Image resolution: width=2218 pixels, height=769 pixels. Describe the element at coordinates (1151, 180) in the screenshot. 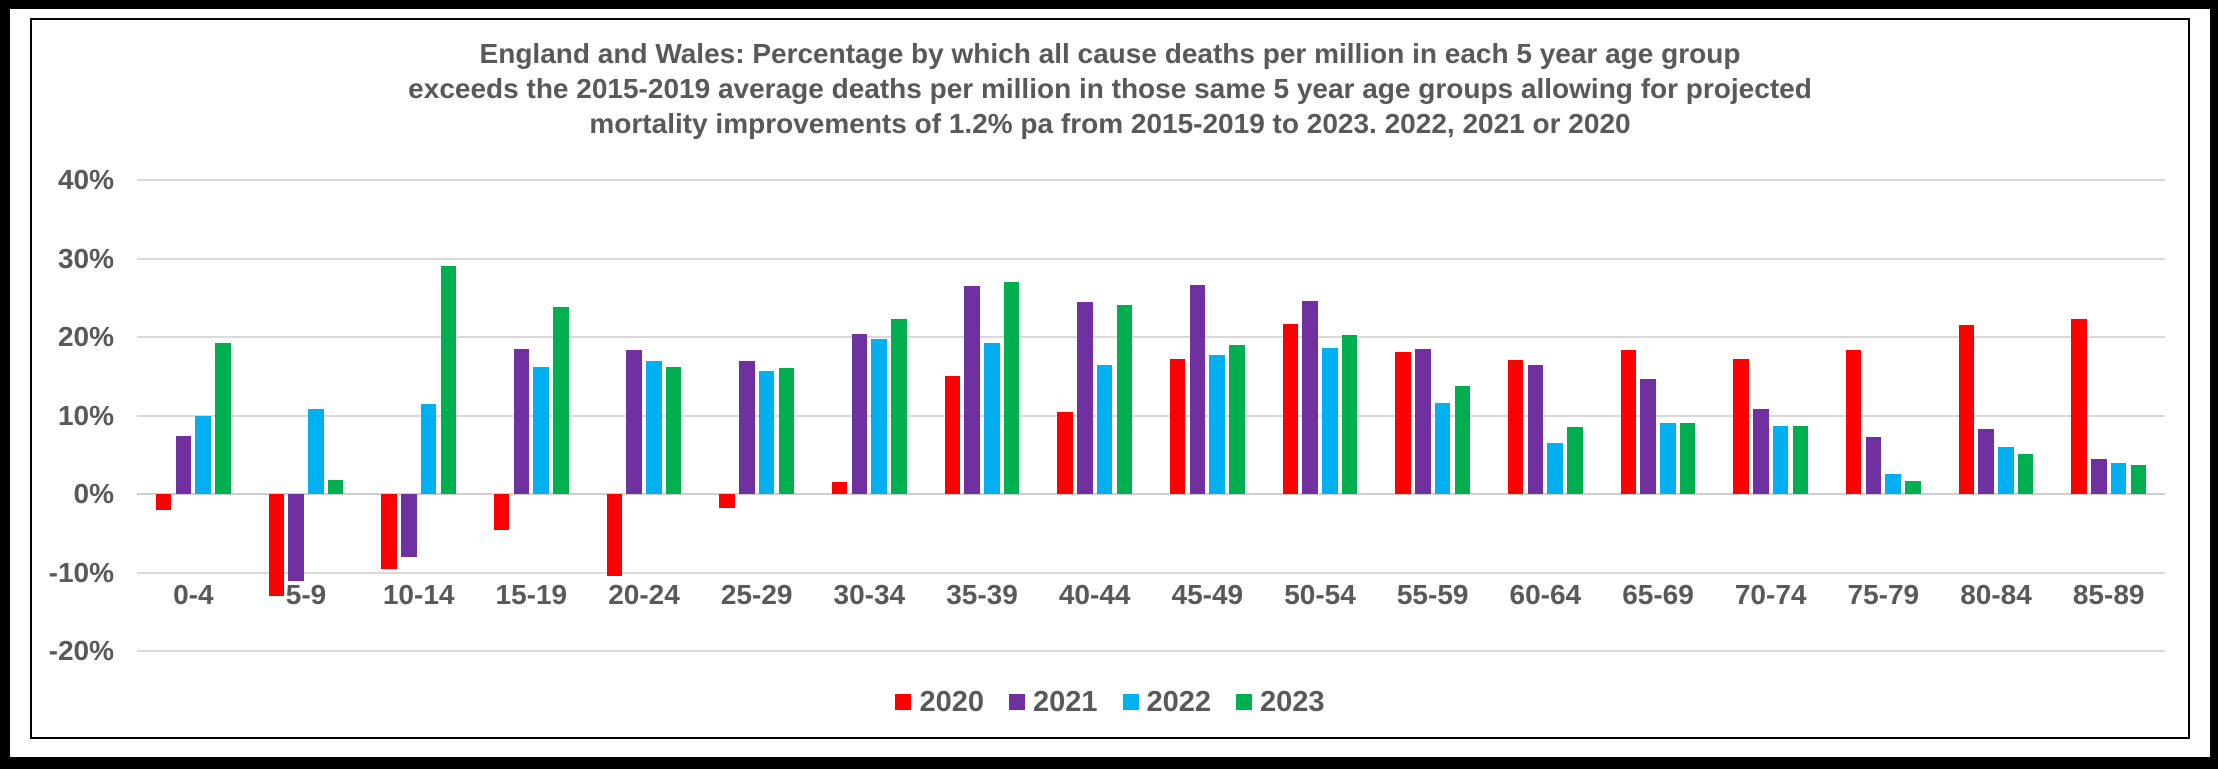

I see `gridline-40%` at that location.